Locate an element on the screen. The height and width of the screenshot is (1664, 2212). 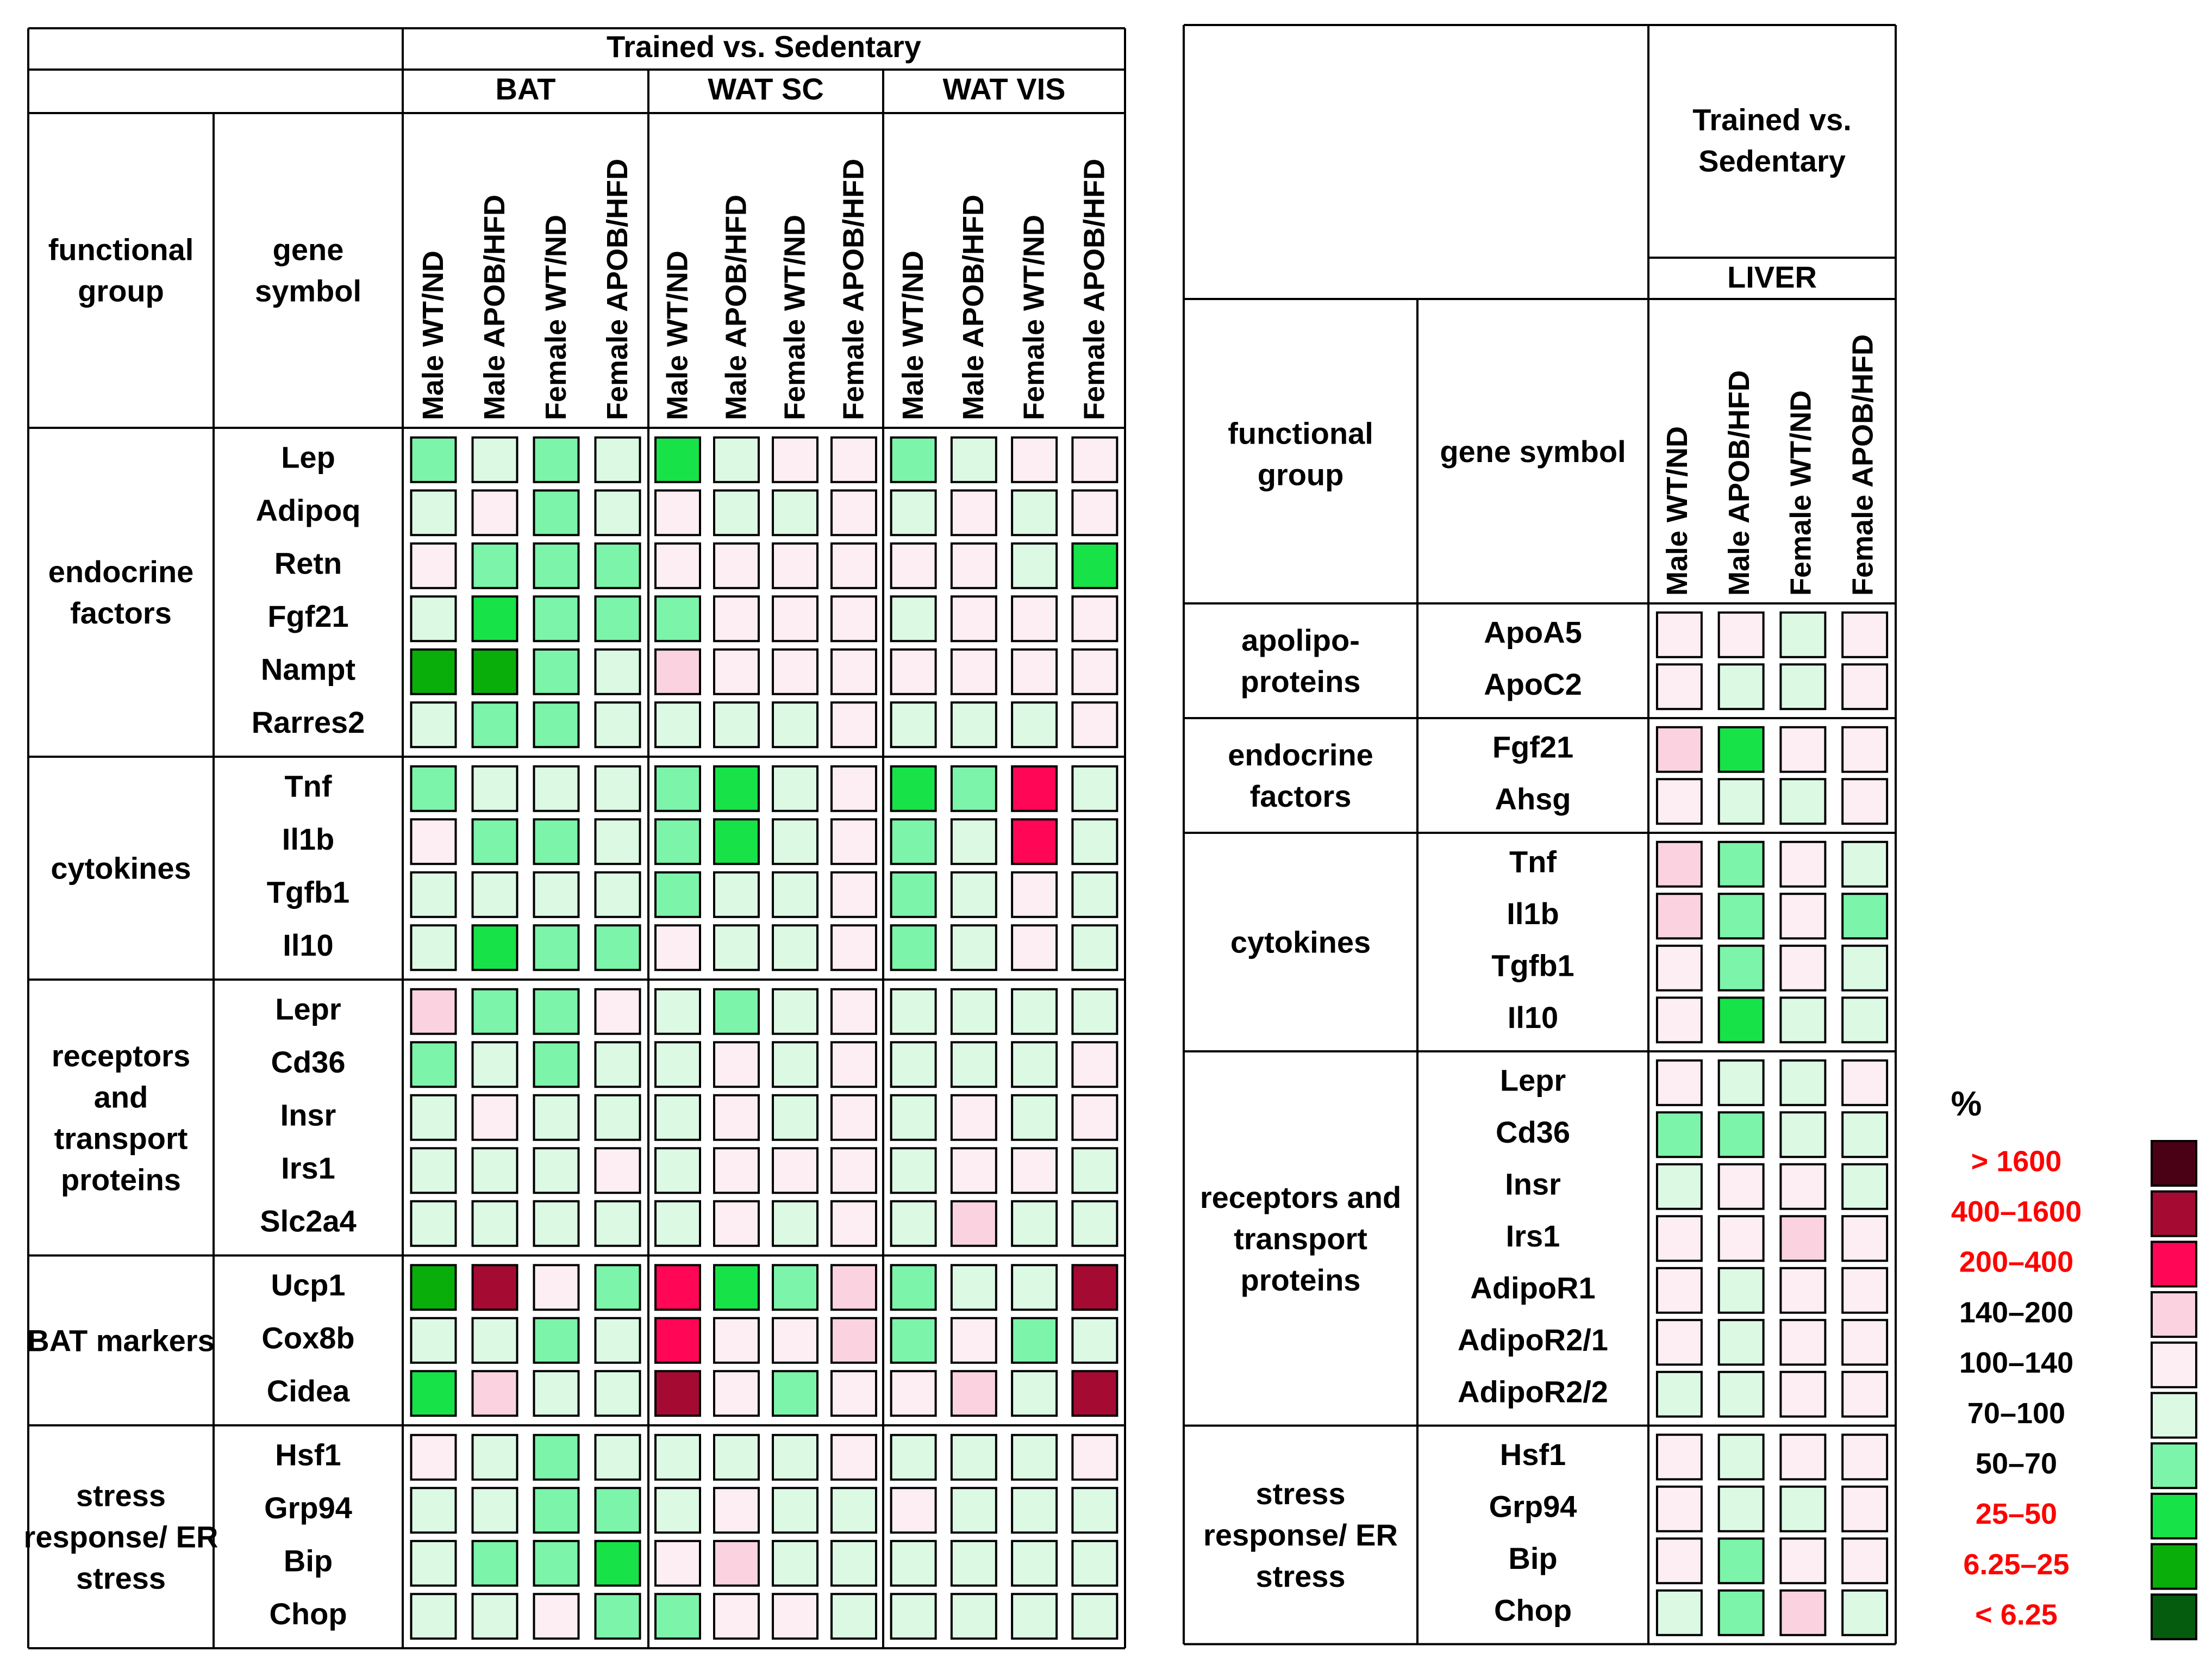
functional-group-label: cytokines is located at coordinates (1301, 942).